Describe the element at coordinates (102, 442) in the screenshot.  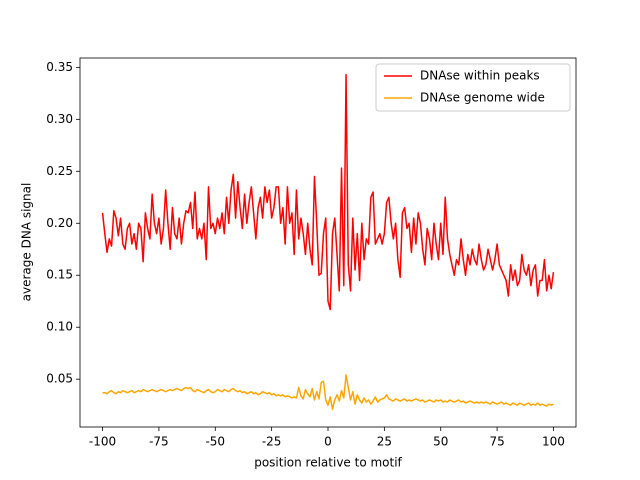
I see `x-tick-label: -100` at that location.